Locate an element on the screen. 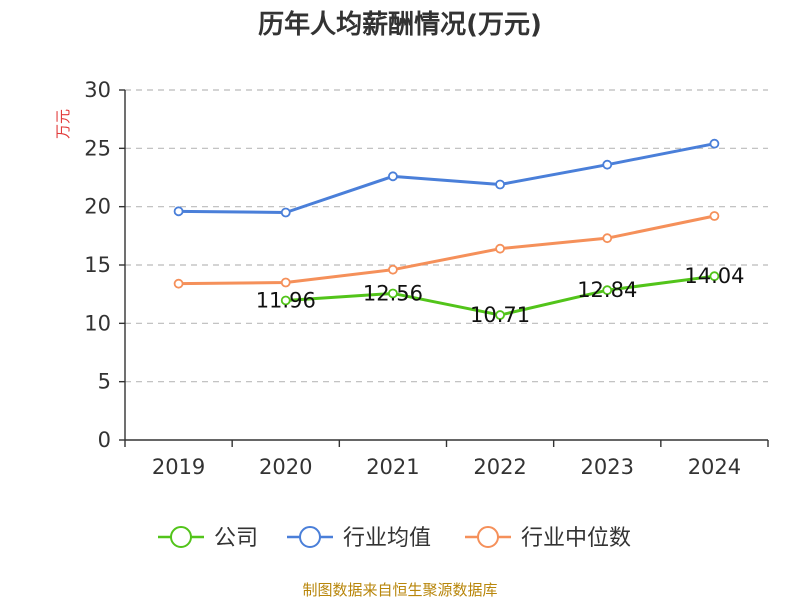  y-tick-label: 5 is located at coordinates (104, 382).